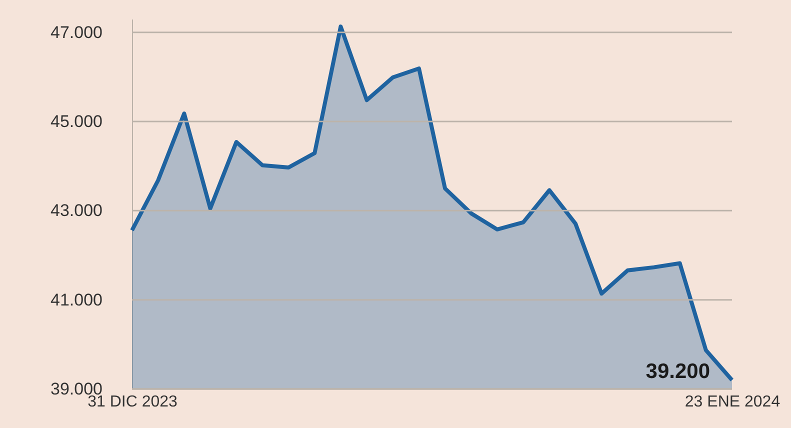  What do you see at coordinates (732, 402) in the screenshot?
I see `x-tick-label: 23 ENE 2024` at bounding box center [732, 402].